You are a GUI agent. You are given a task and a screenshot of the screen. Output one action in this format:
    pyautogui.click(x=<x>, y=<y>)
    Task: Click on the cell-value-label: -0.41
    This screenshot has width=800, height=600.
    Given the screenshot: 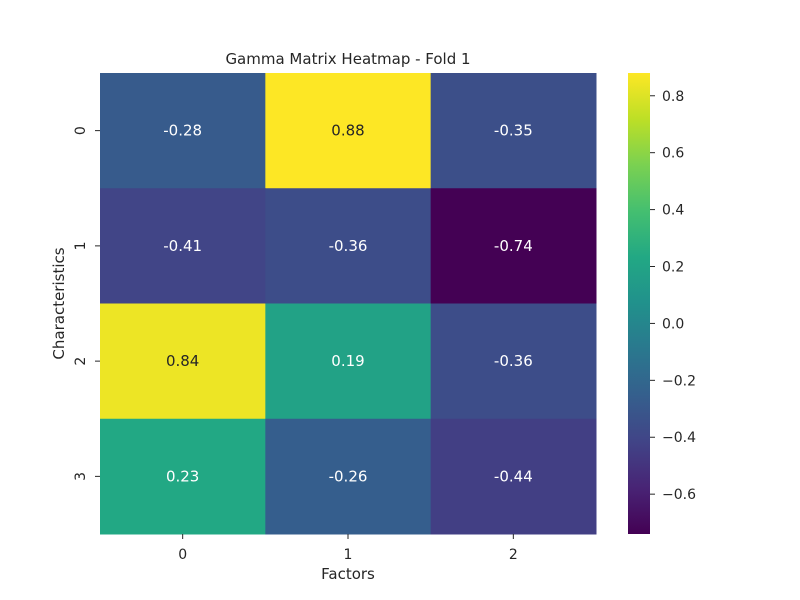 What is the action you would take?
    pyautogui.click(x=182, y=246)
    